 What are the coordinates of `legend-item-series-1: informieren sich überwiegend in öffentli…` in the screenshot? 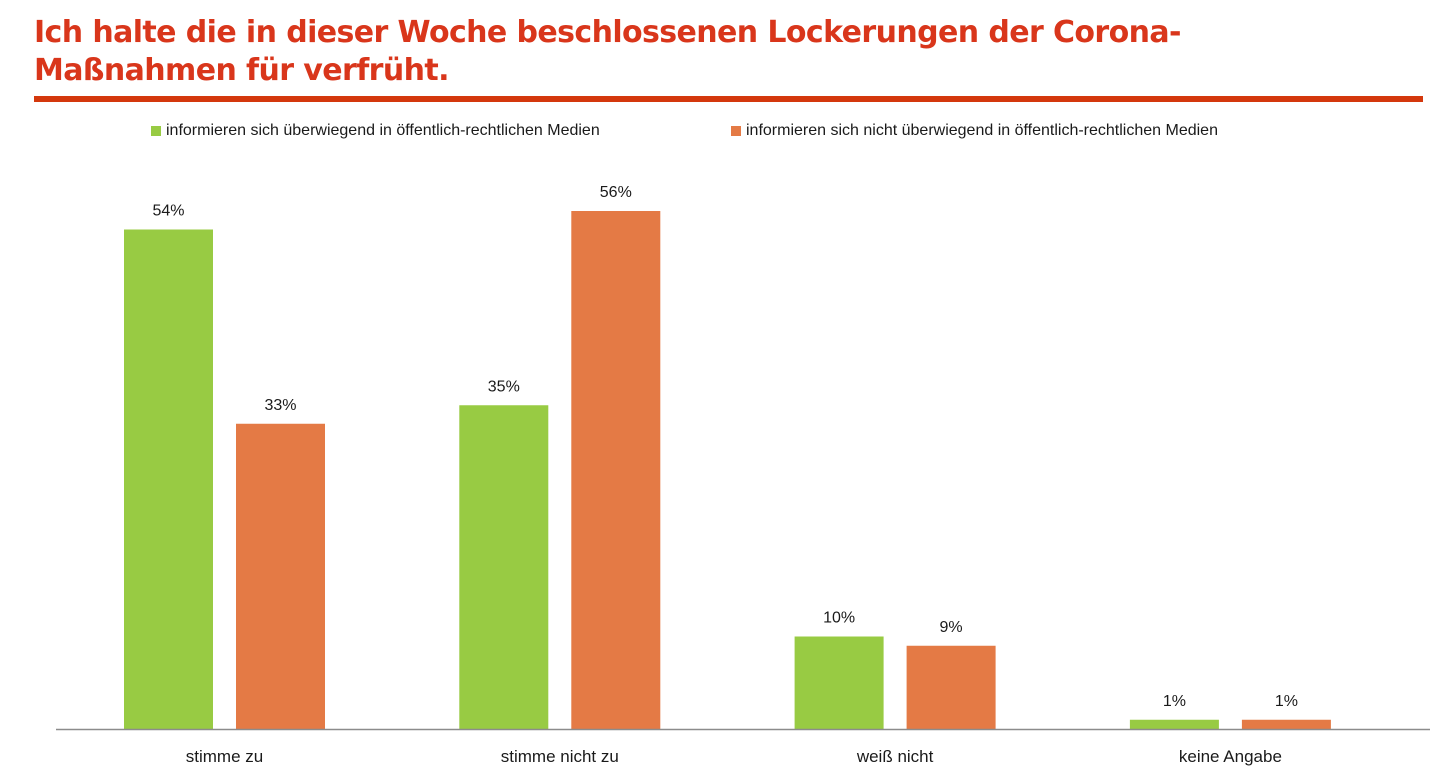 It's located at (375, 131).